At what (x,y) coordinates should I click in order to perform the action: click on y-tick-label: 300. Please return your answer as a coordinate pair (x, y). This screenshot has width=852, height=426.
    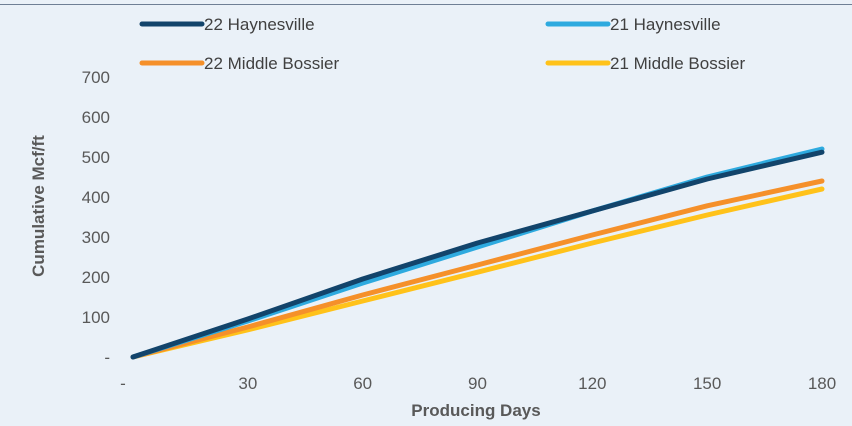
    Looking at the image, I should click on (96, 237).